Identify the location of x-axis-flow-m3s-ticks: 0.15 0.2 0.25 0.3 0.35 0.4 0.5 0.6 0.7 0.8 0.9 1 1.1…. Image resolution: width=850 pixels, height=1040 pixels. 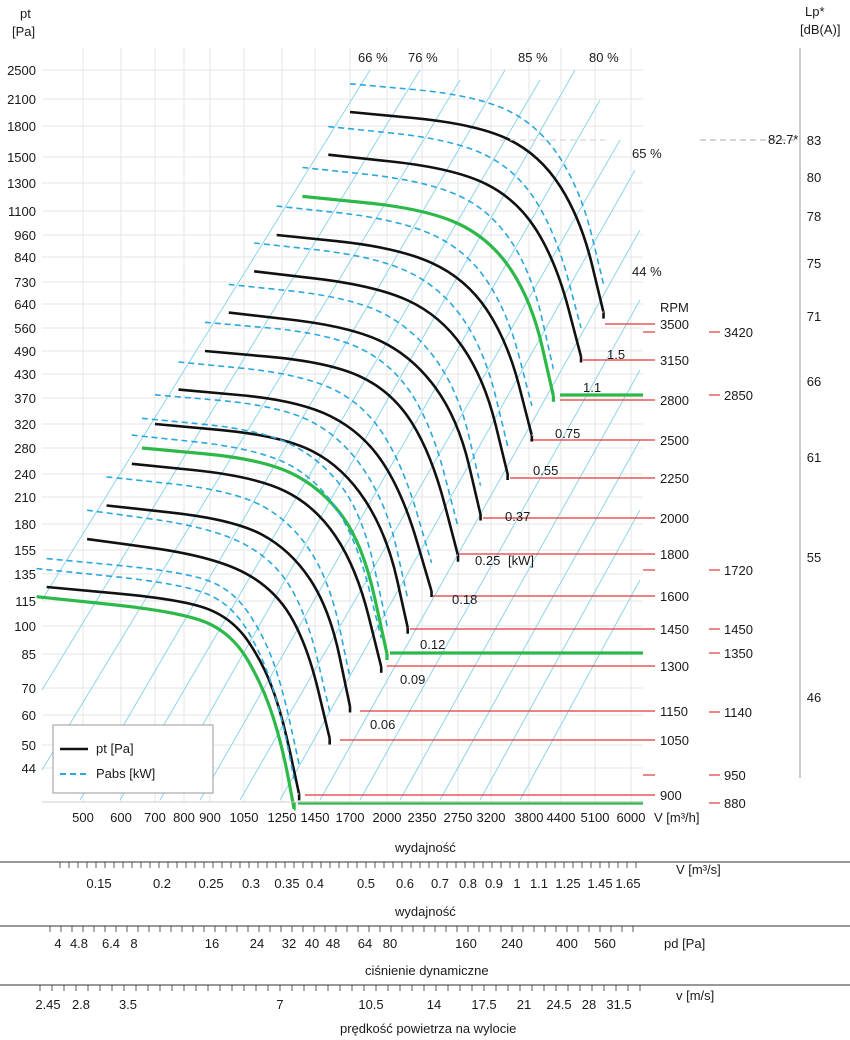
(350, 876).